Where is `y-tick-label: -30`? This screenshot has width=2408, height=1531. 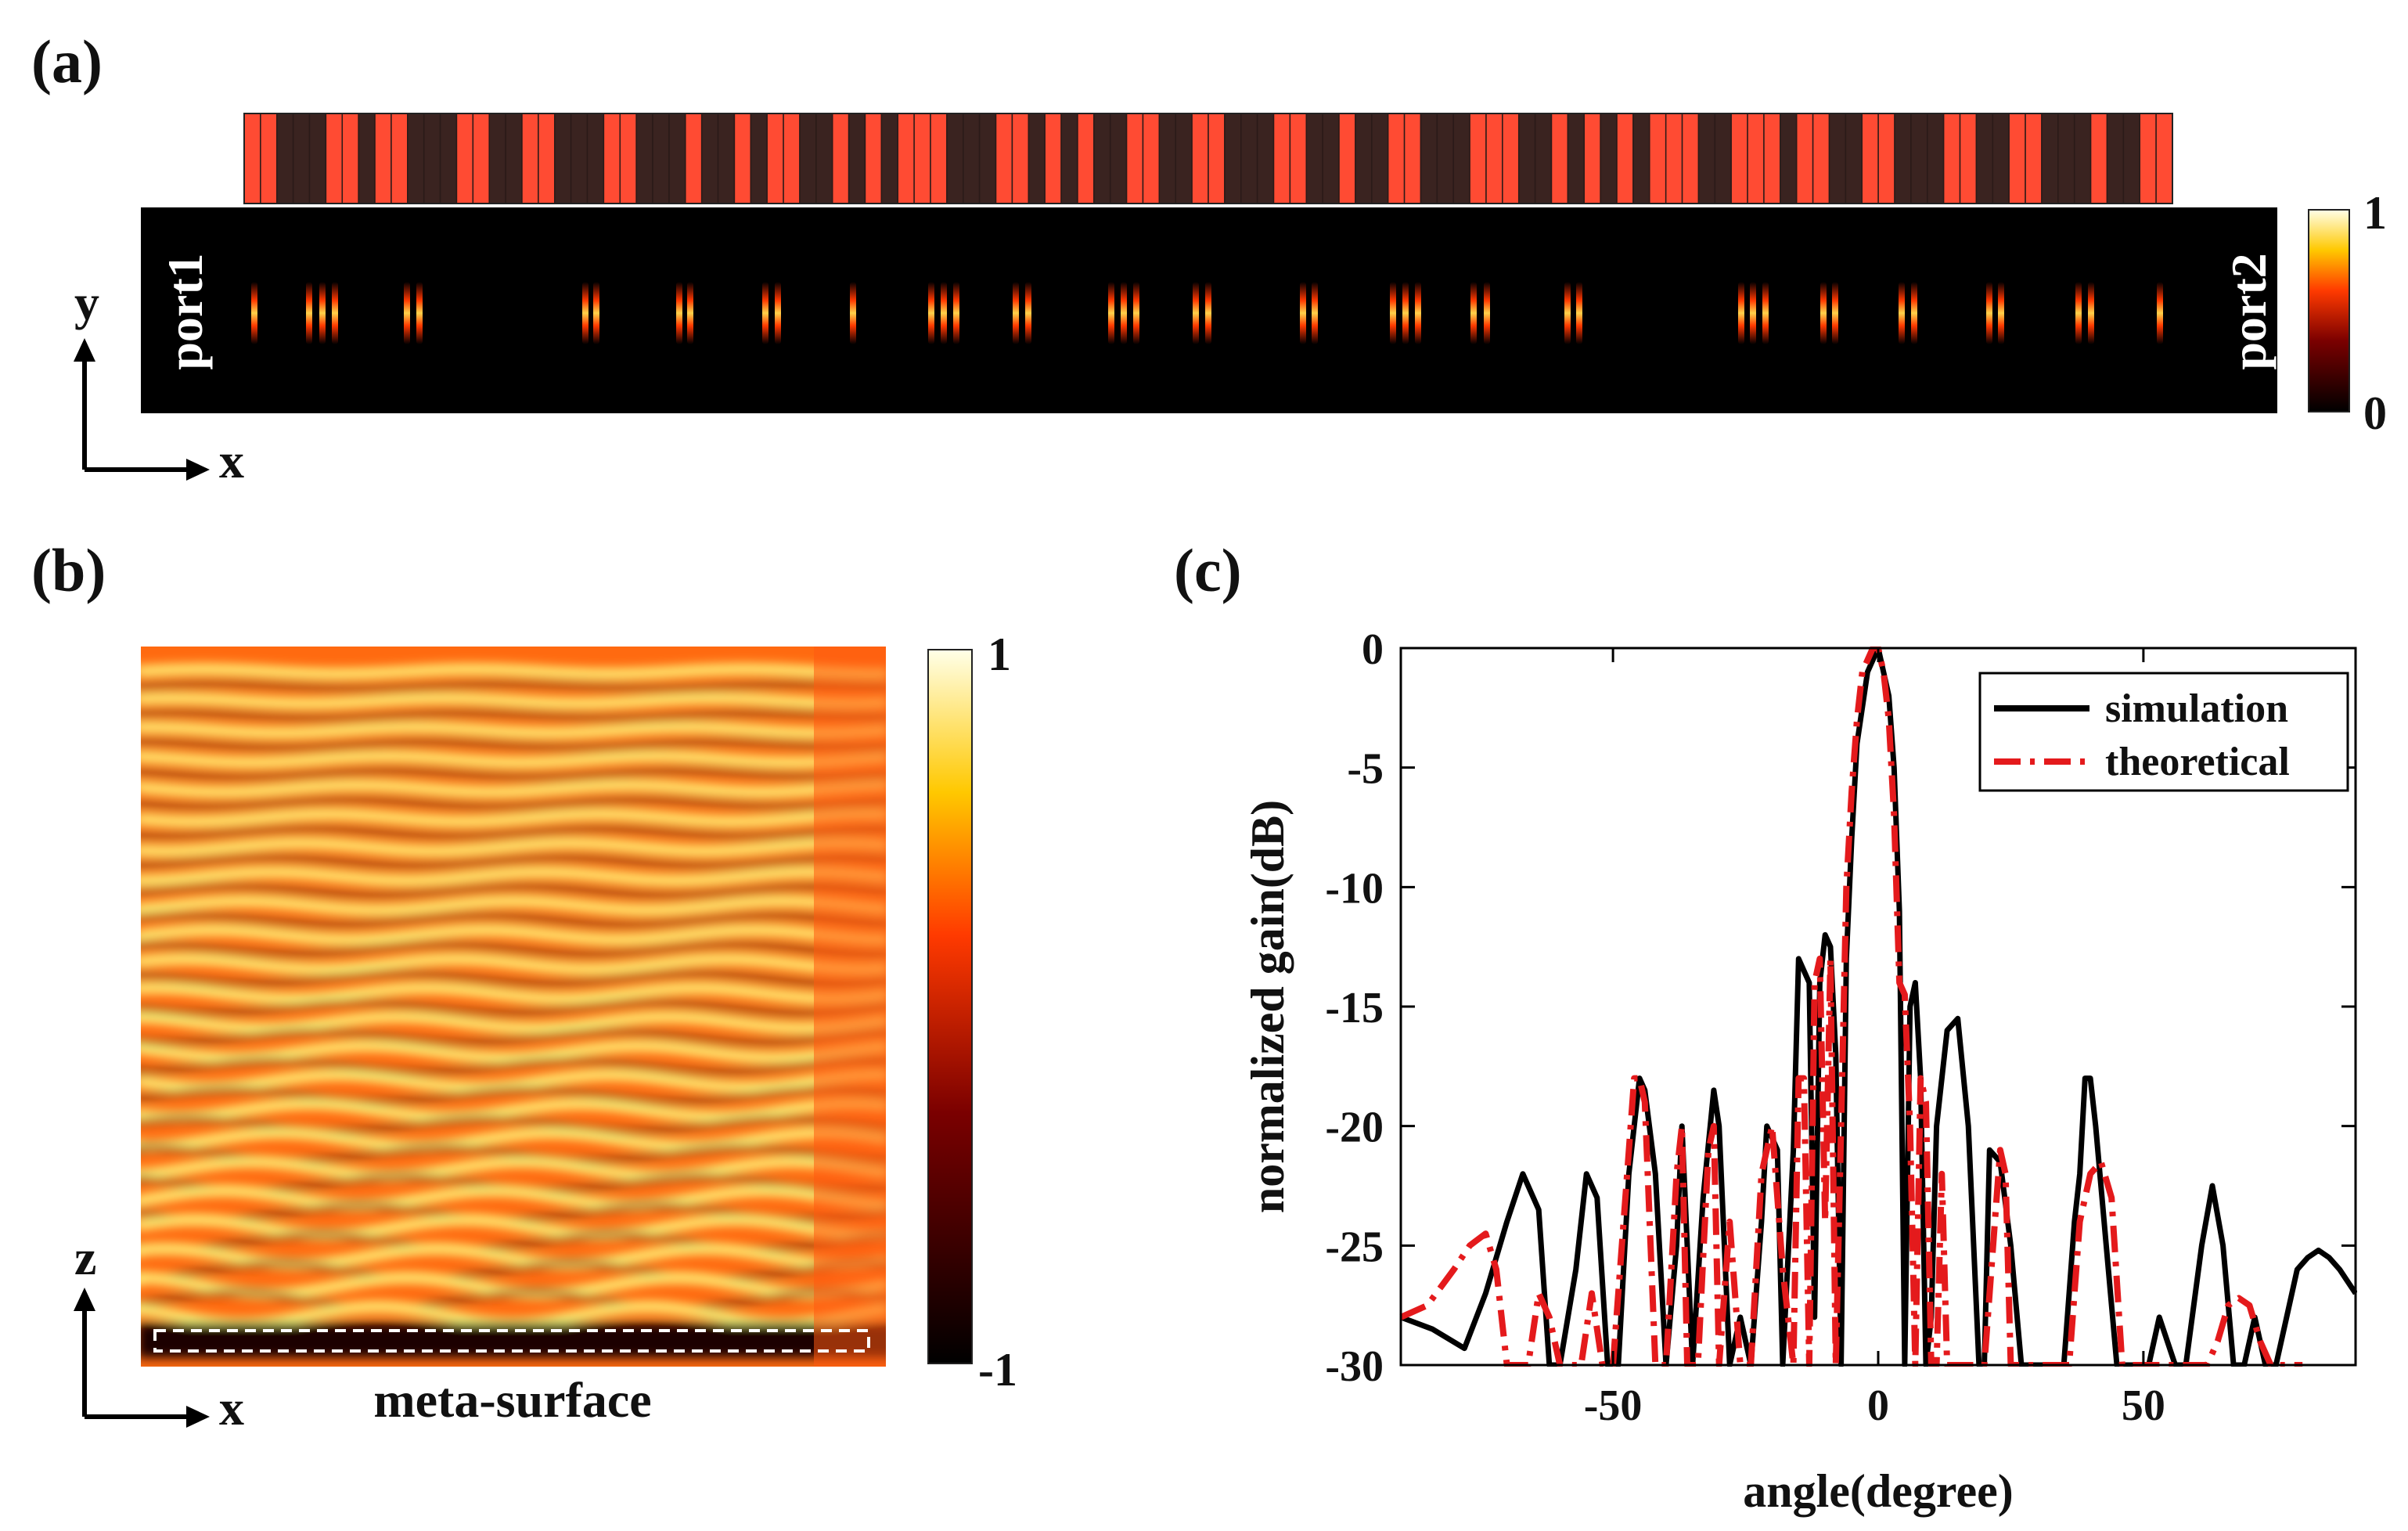 y-tick-label: -30 is located at coordinates (1354, 1366).